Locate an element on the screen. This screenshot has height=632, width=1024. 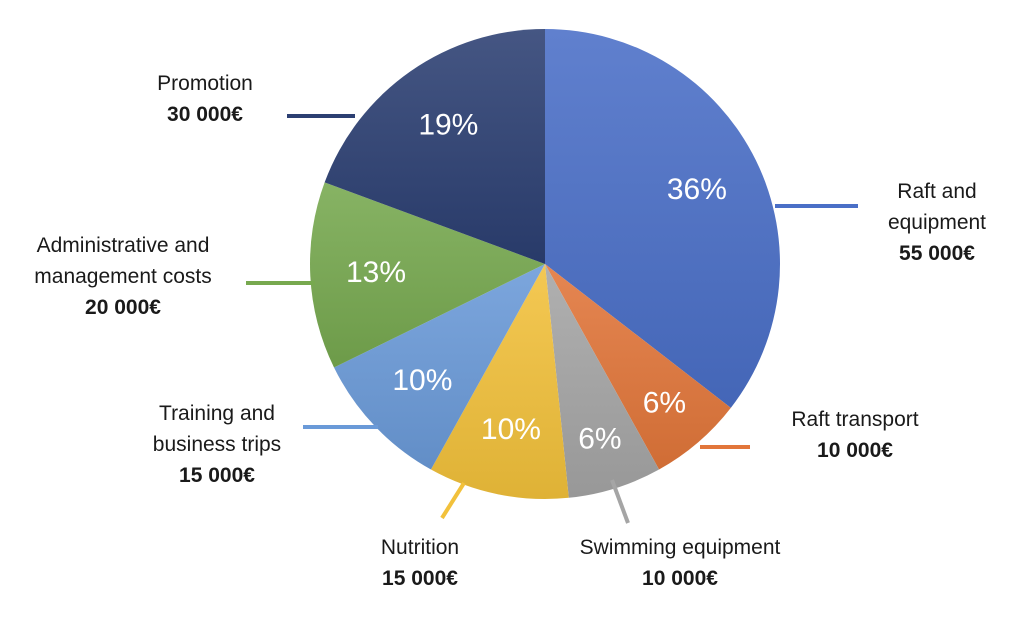
percent-label-training-and-business-trips: 10% is located at coordinates (422, 380).